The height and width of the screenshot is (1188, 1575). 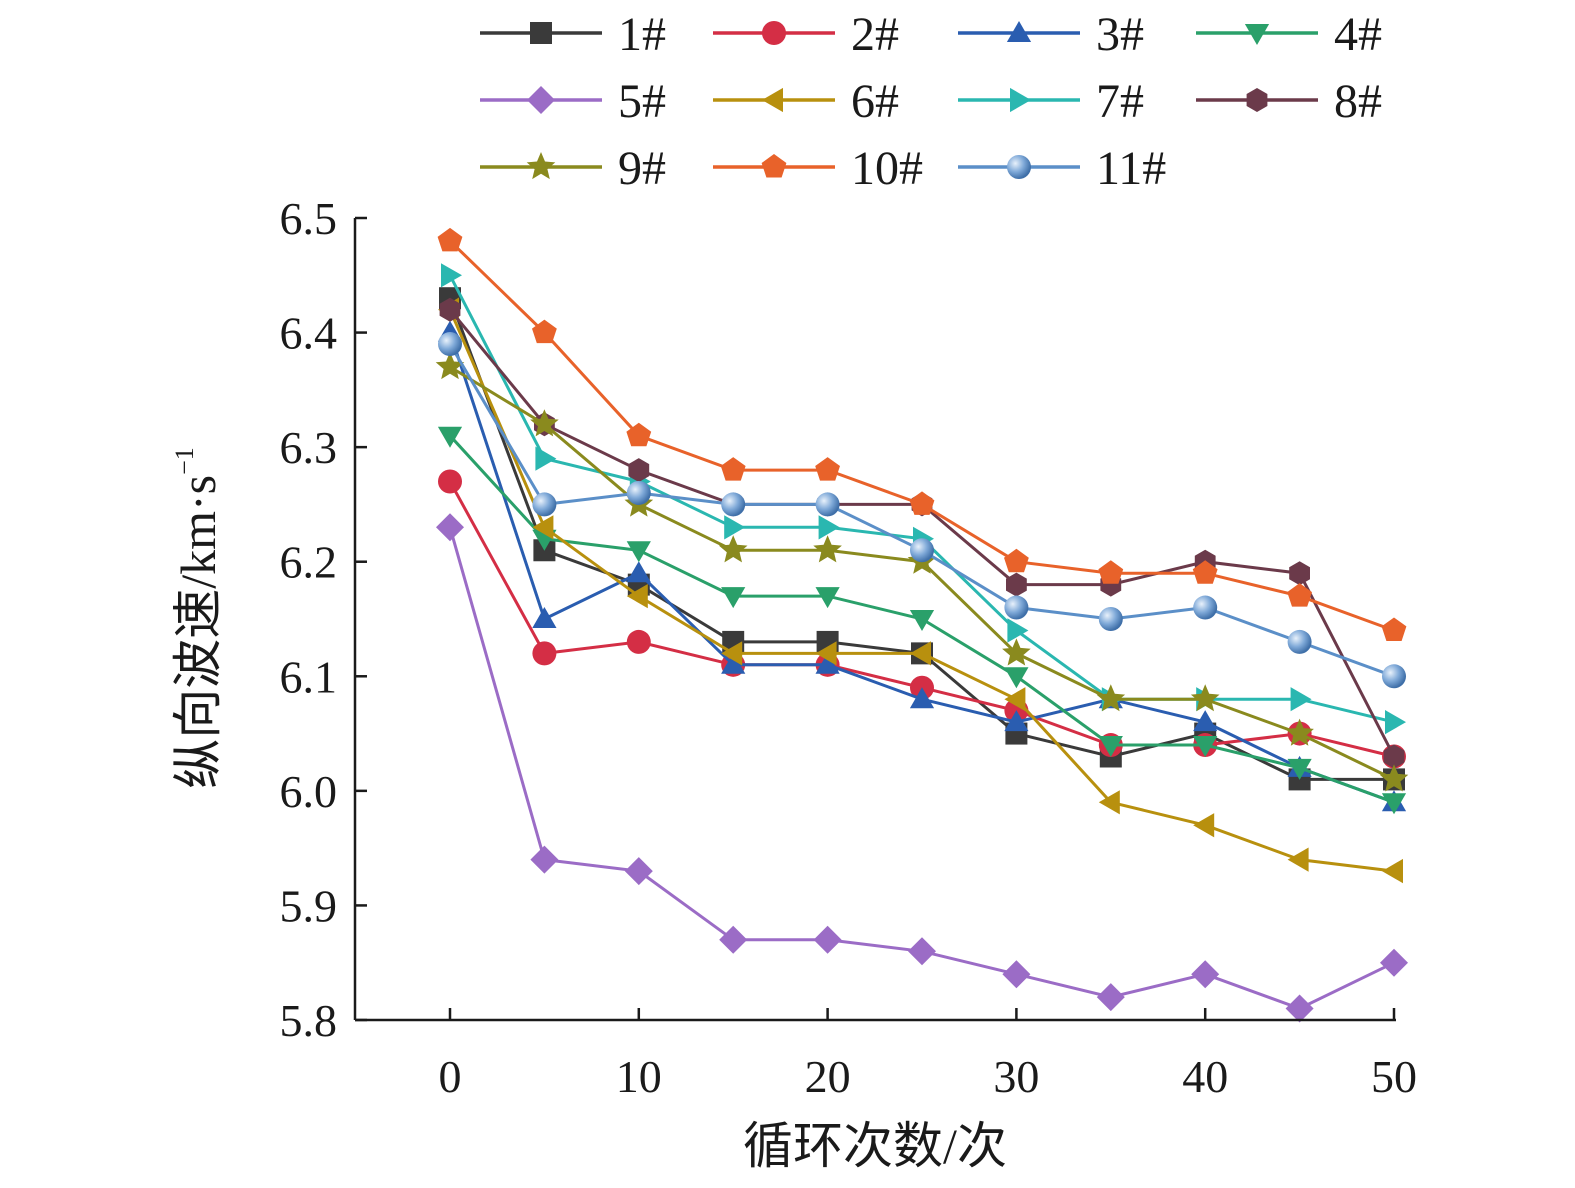 What do you see at coordinates (309, 791) in the screenshot?
I see `y-tick-label: 6.0` at bounding box center [309, 791].